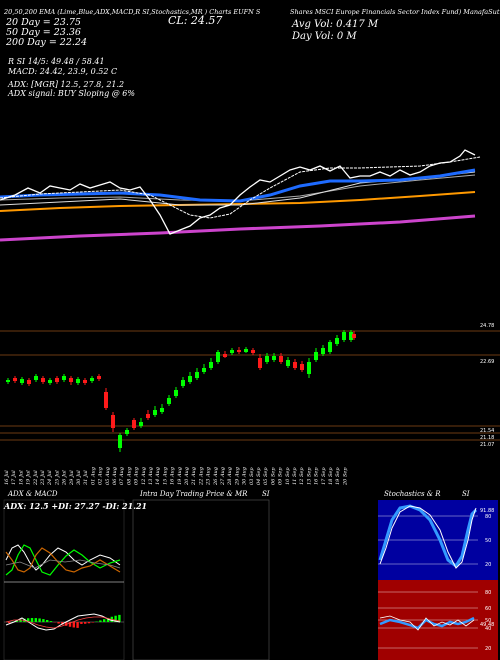  Describe the element at coordinates (137, 476) in the screenshot. I see `date-label: 09 Aug` at that location.